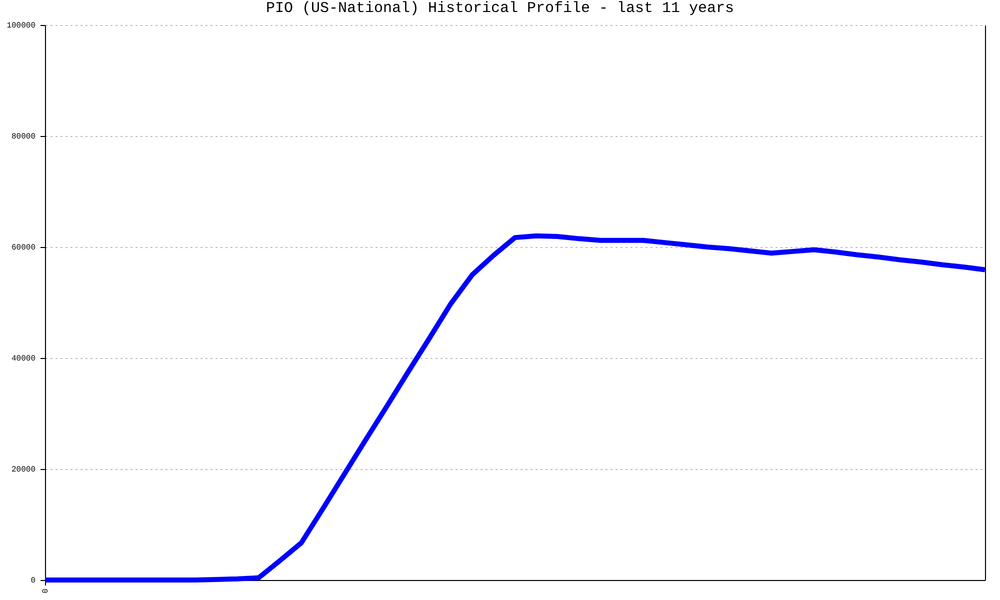 This screenshot has height=600, width=1000. I want to click on y-tick-label: 0, so click(33, 581).